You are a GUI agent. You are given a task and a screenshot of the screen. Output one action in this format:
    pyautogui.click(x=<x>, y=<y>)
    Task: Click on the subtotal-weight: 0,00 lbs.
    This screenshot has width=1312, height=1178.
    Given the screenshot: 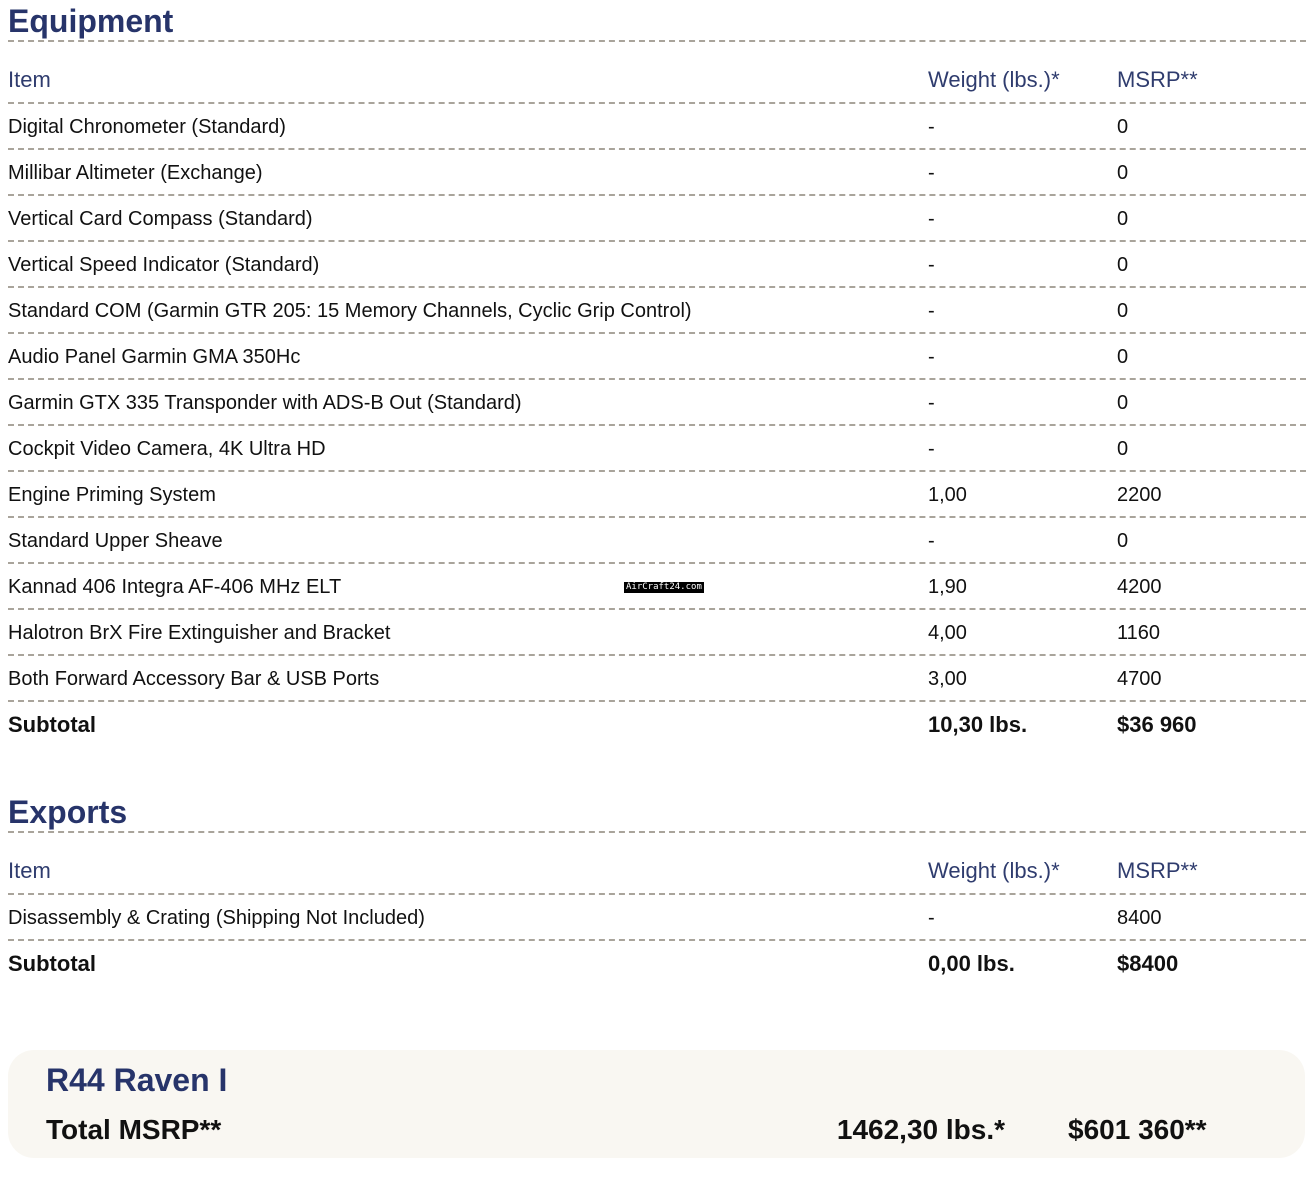 What is the action you would take?
    pyautogui.click(x=971, y=963)
    